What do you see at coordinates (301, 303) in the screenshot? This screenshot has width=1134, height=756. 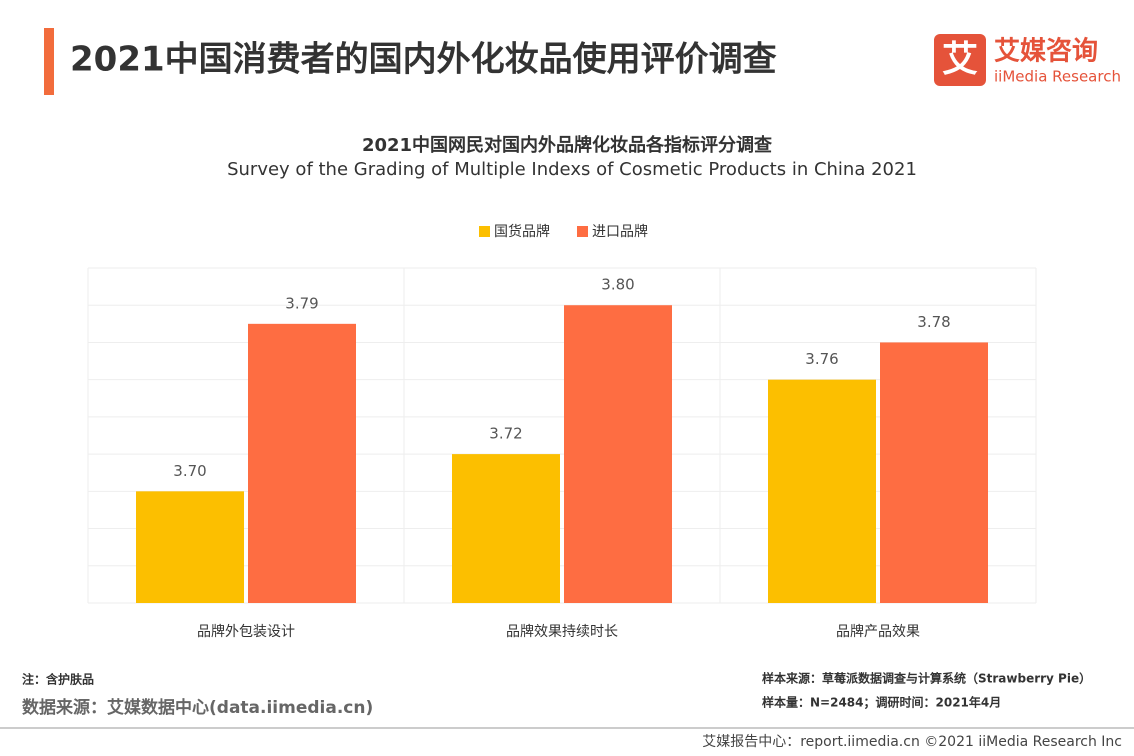 I see `value-label: 3.79` at bounding box center [301, 303].